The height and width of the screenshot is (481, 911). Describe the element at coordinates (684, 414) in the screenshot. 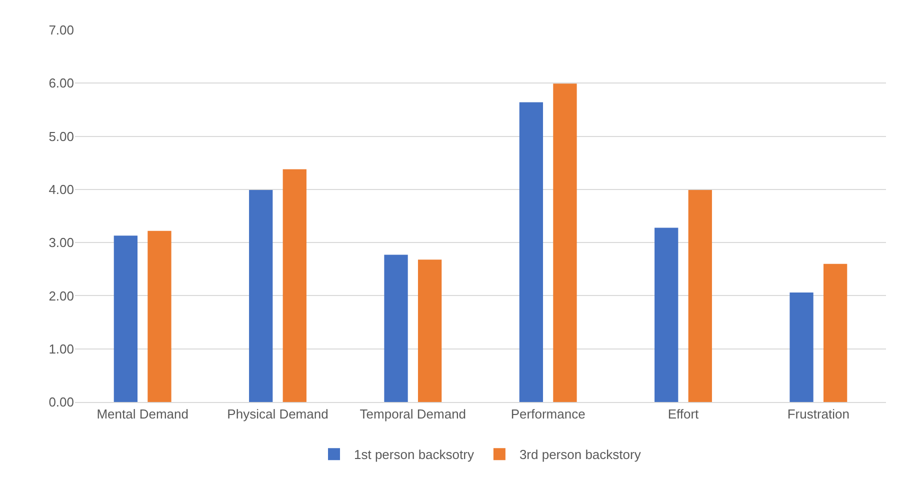

I see `x-tick-label: Effort` at that location.